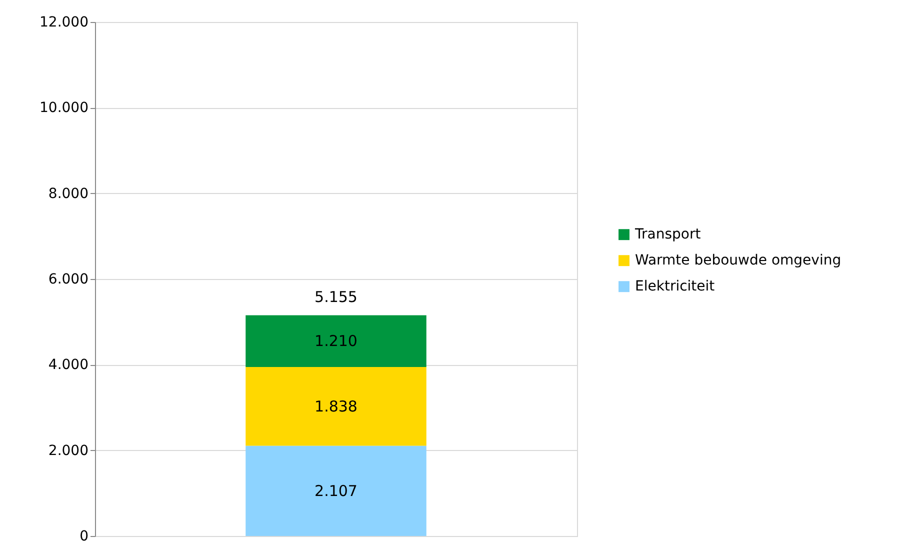  What do you see at coordinates (84, 536) in the screenshot?
I see `y-tick-label: 0` at bounding box center [84, 536].